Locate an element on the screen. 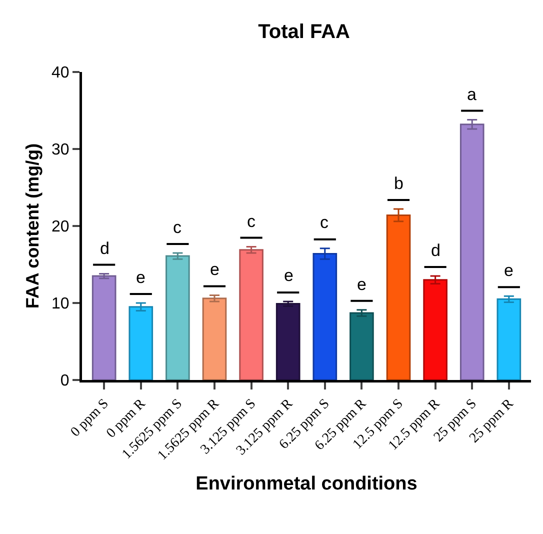 The image size is (543, 534). y-axis-title: FAA content (mg/g) is located at coordinates (32, 226).